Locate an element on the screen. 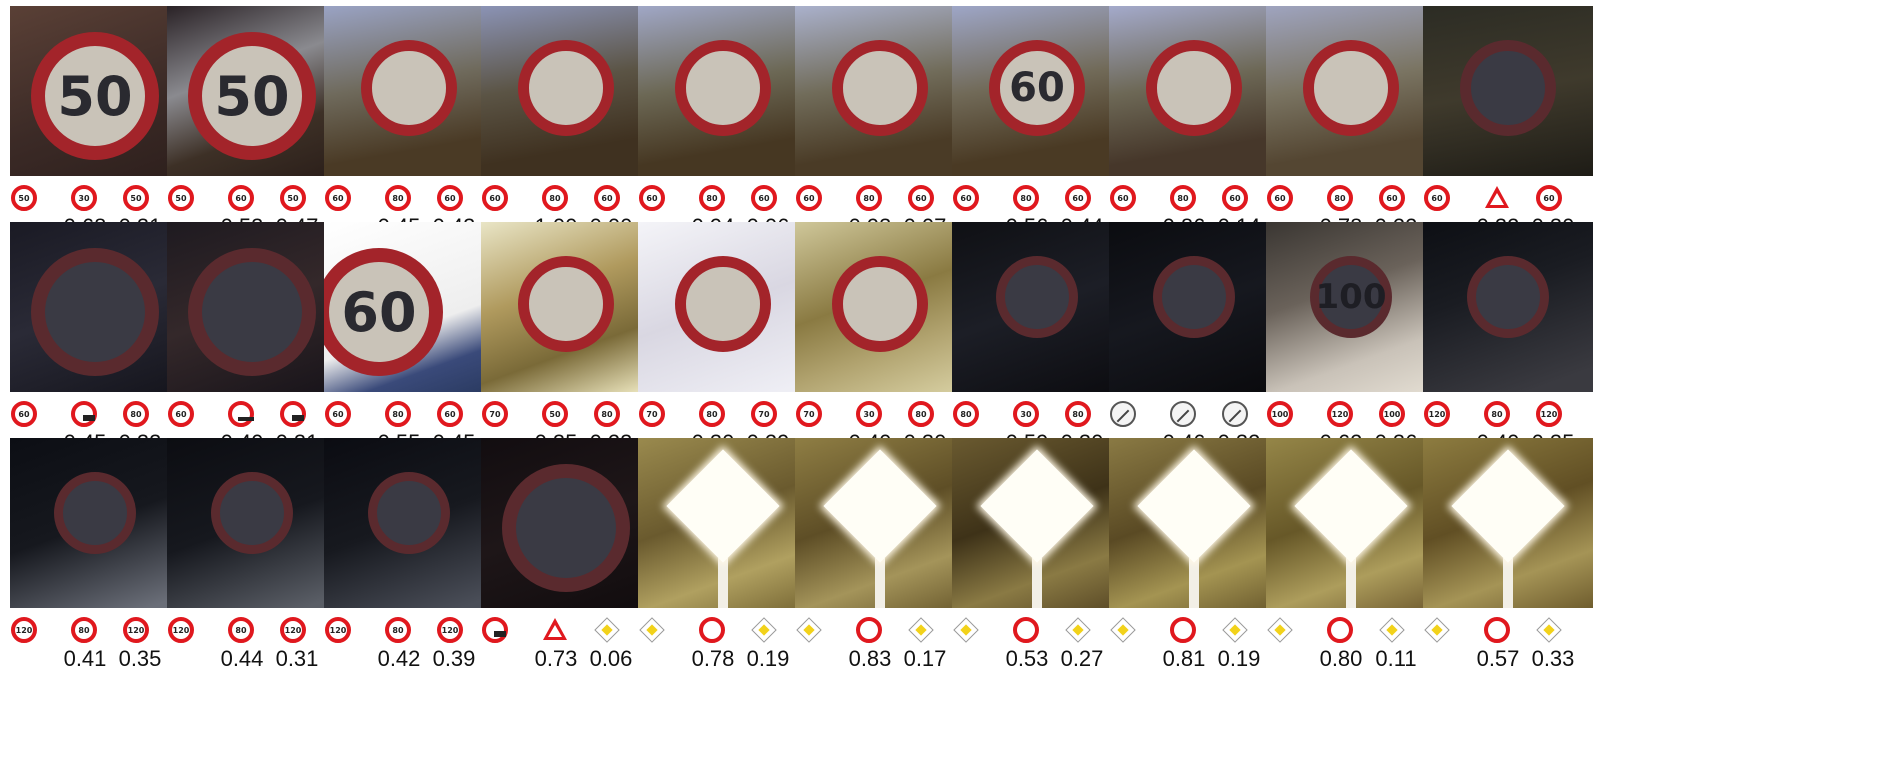 The image size is (1893, 777). class-icons: 50 60 50 is located at coordinates (252, 199).